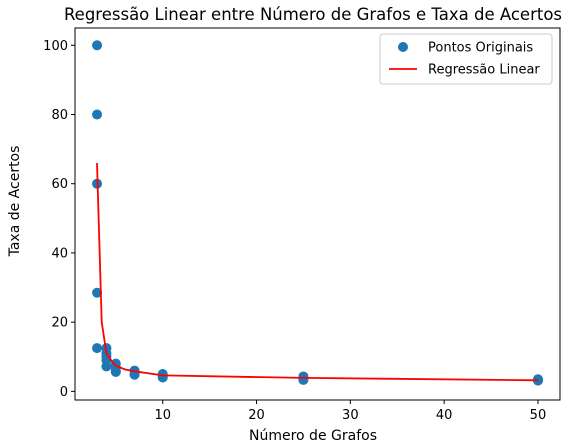 The image size is (570, 444). What do you see at coordinates (350, 415) in the screenshot?
I see `x-tick-label: 30` at bounding box center [350, 415].